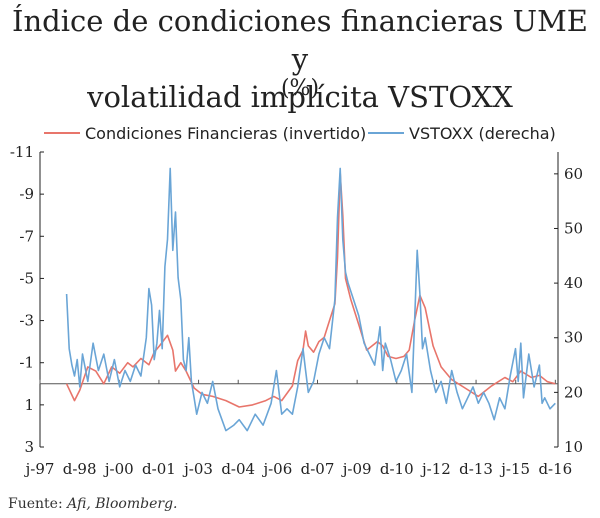 The height and width of the screenshot is (518, 600). I want to click on chart-title-line2: volatilidad implícita VSTOXX, so click(300, 97).